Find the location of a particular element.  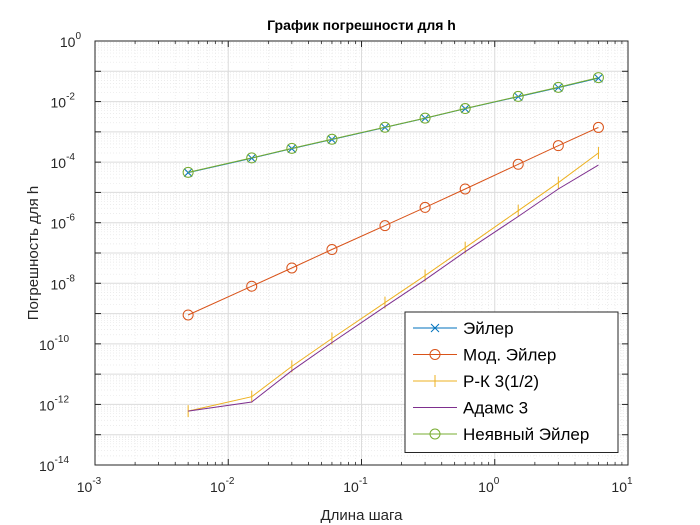

legend-label: Эйлер is located at coordinates (488, 328).